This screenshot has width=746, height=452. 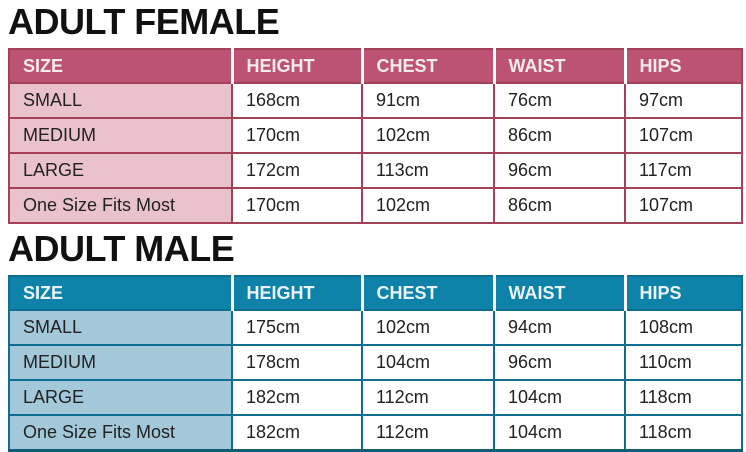 I want to click on table-row-small: SMALL 175cm 102cm 94cm 108cm, so click(x=375, y=327).